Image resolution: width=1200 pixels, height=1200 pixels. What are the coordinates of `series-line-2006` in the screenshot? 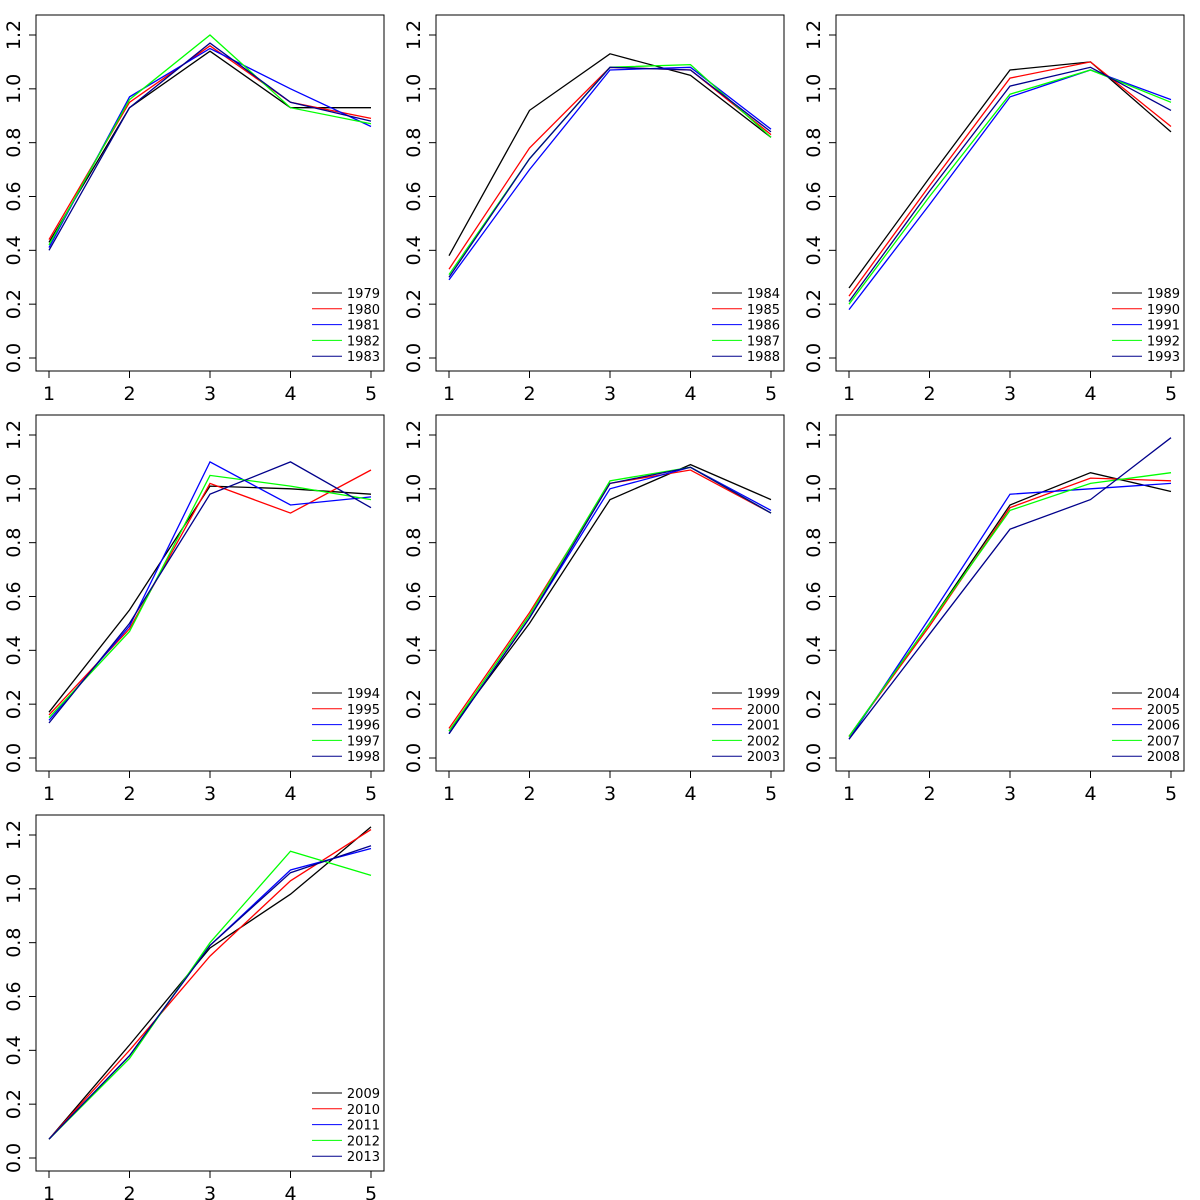 It's located at (1010, 611).